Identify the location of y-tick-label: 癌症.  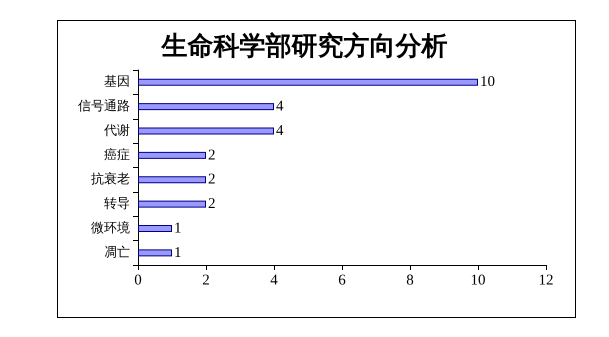
(117, 155).